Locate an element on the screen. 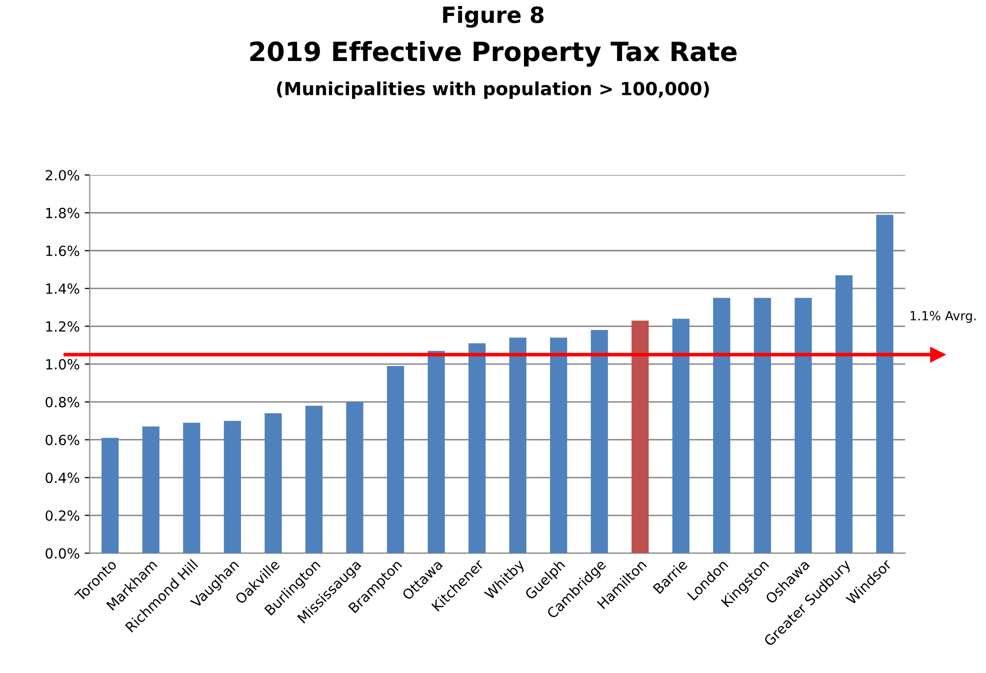 The height and width of the screenshot is (673, 986). y-tick-label: 0.0% is located at coordinates (63, 553).